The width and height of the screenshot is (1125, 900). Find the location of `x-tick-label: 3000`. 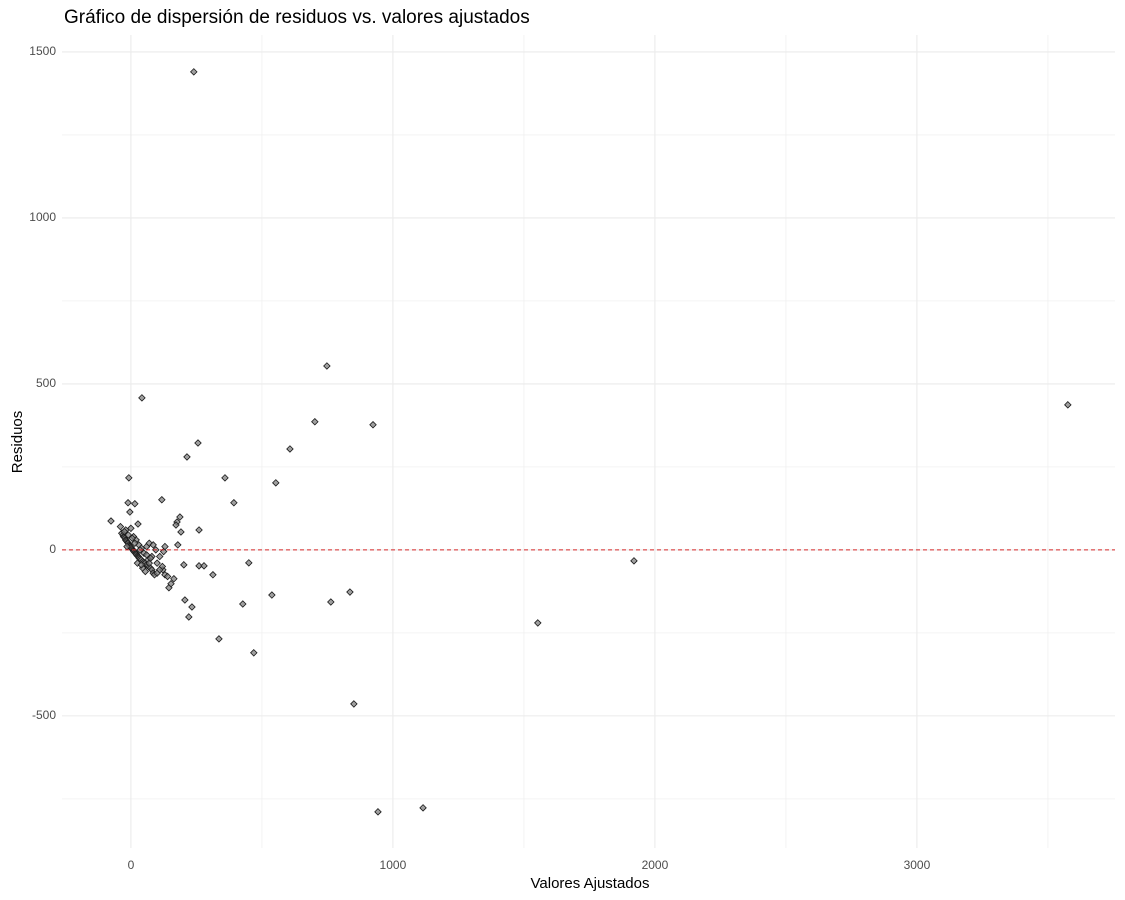

x-tick-label: 3000 is located at coordinates (917, 865).